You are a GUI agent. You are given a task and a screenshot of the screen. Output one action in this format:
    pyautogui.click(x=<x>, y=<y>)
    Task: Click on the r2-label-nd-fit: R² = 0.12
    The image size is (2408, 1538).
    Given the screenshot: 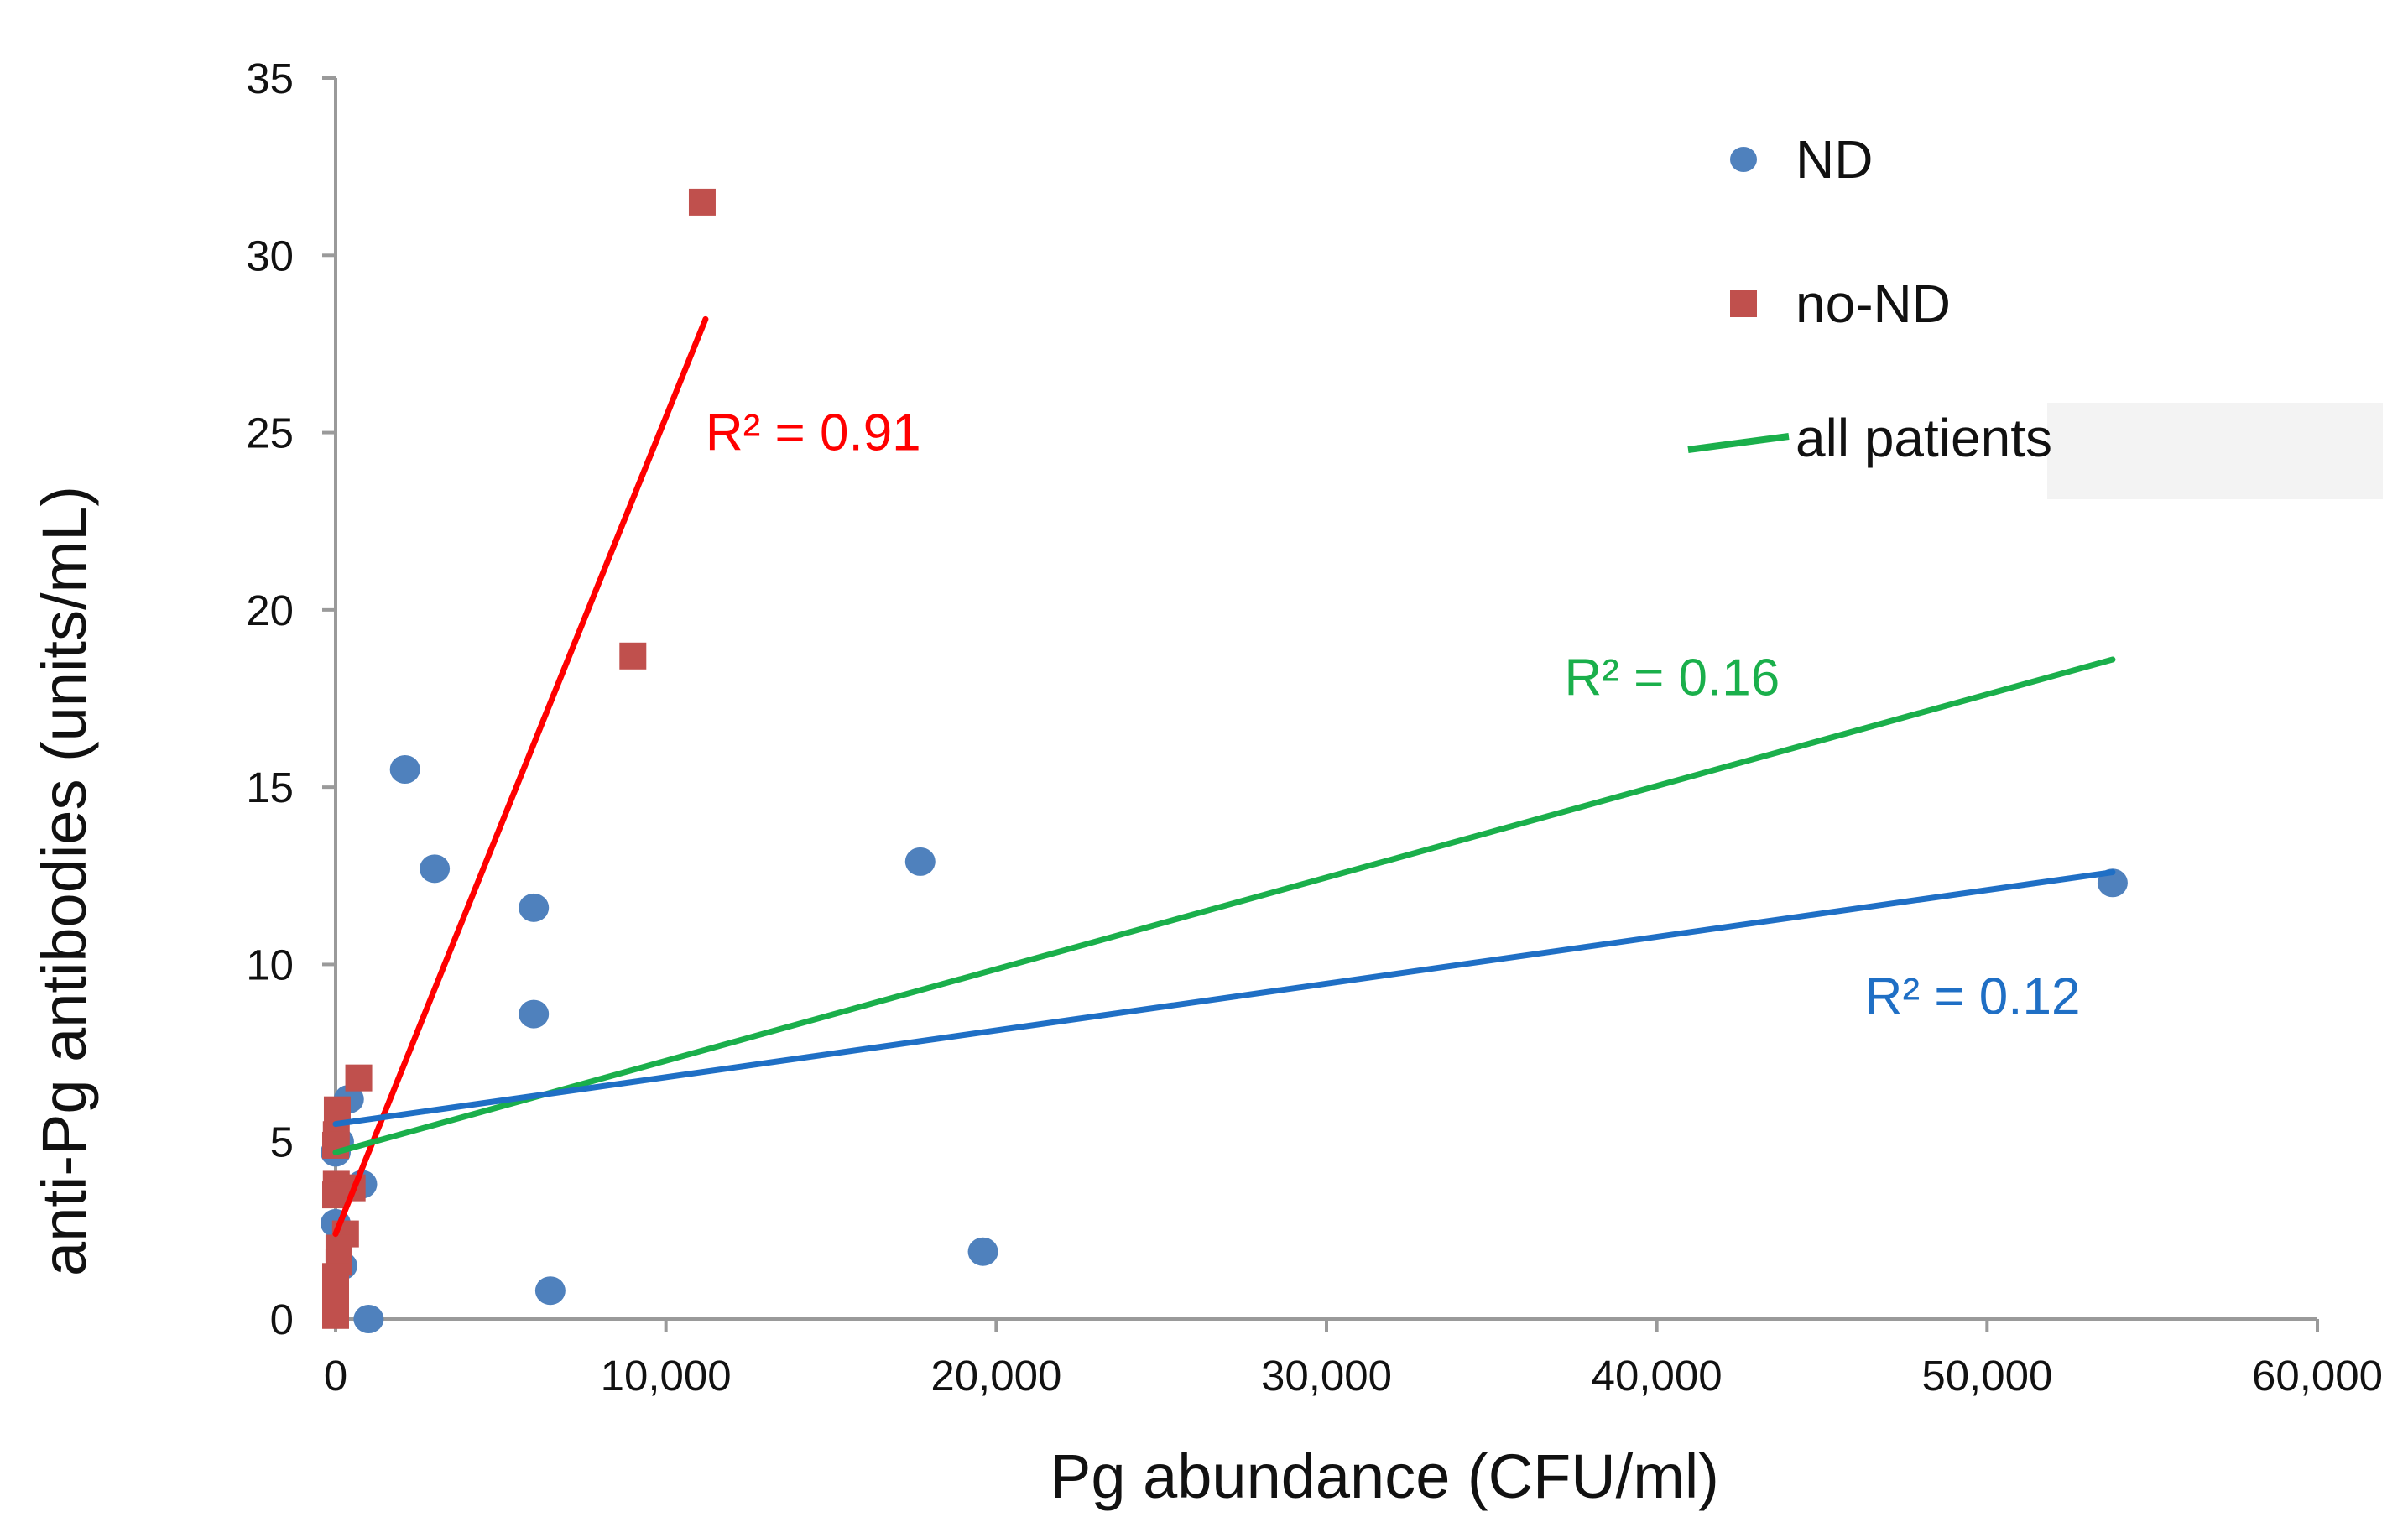 What is the action you would take?
    pyautogui.click(x=1973, y=997)
    